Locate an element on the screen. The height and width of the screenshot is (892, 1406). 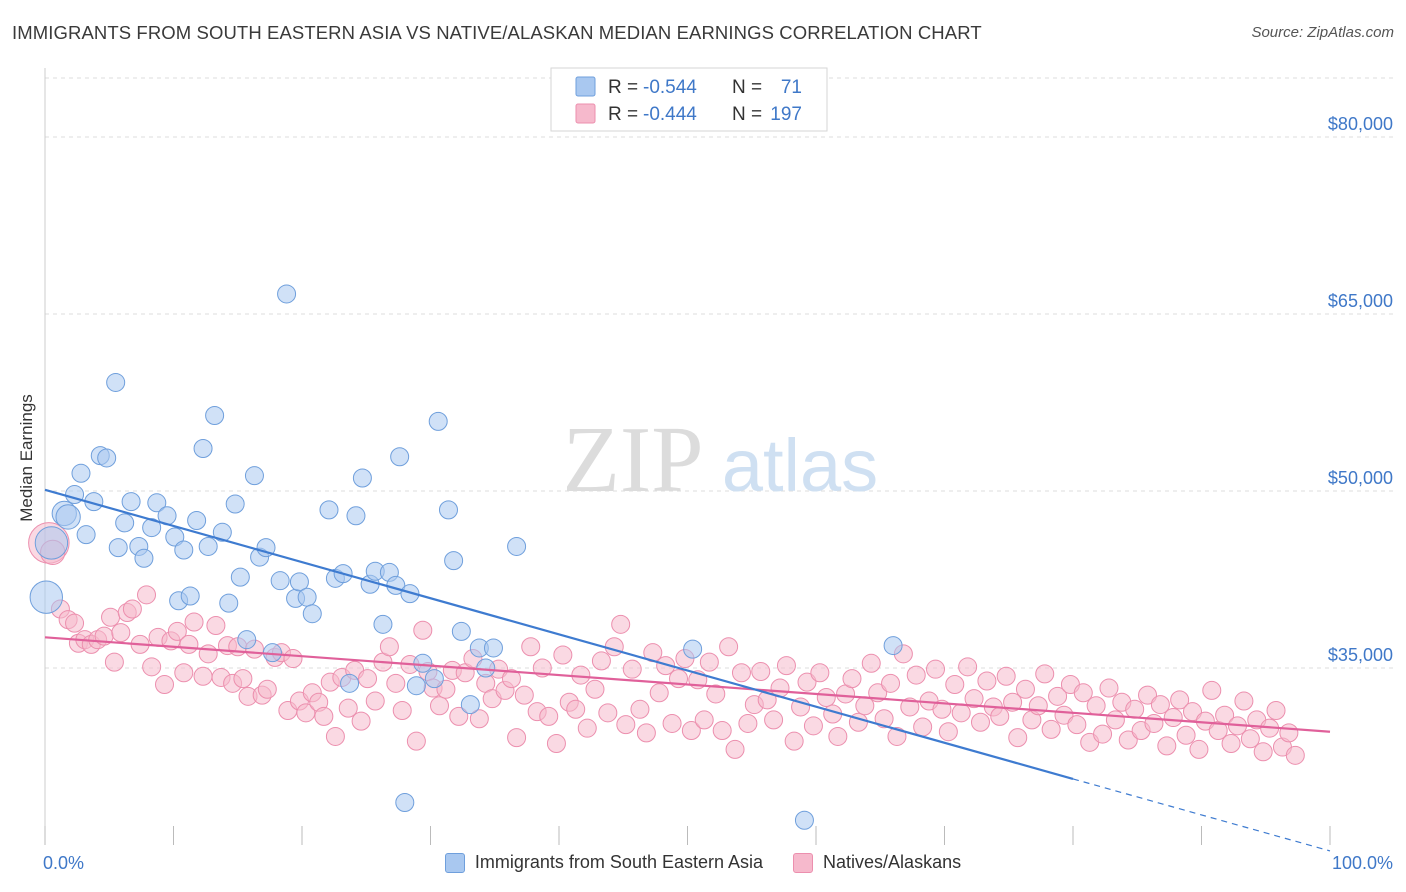
legend-n-label-pink: N = is located at coordinates (747, 114).